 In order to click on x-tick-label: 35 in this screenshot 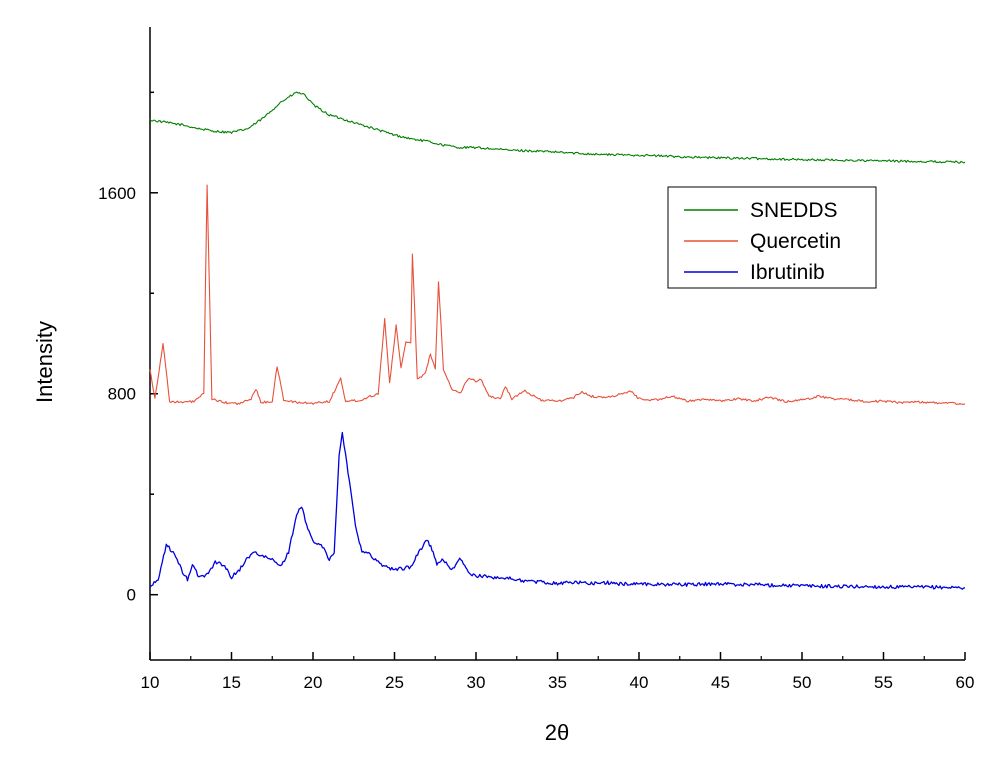, I will do `click(557, 682)`.